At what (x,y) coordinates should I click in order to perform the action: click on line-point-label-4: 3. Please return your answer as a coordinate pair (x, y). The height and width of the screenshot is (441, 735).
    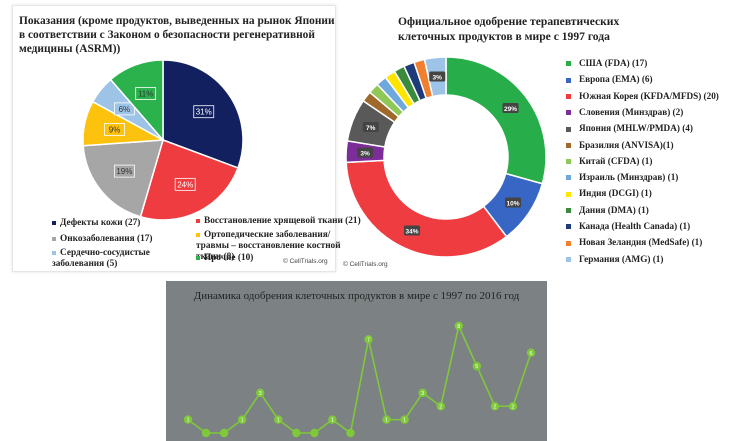
    Looking at the image, I should click on (260, 394).